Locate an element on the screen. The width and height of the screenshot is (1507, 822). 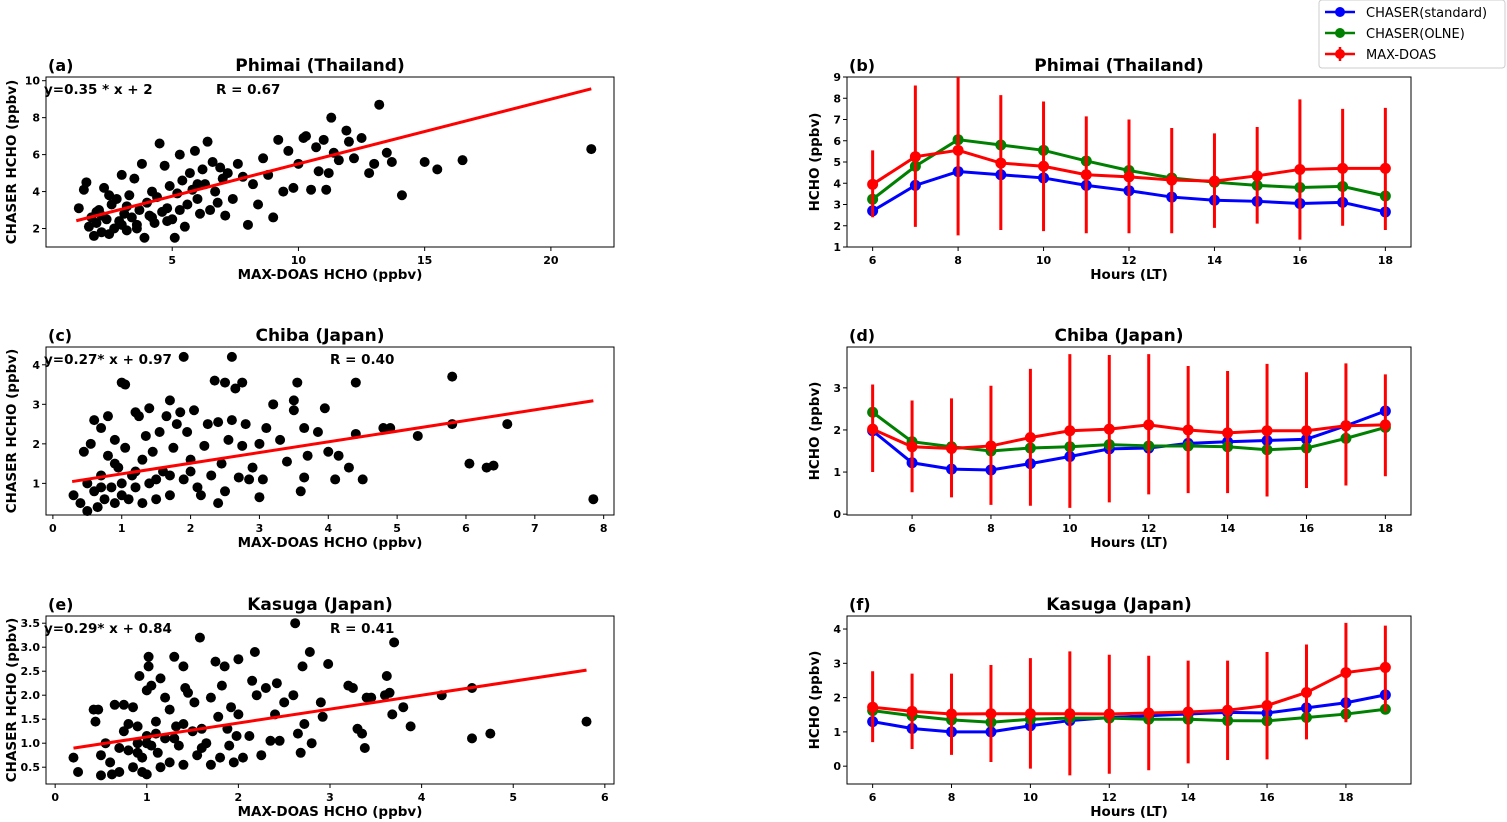
x-axis-label: MAX-DOAS HCHO (ppbv) is located at coordinates (330, 543).